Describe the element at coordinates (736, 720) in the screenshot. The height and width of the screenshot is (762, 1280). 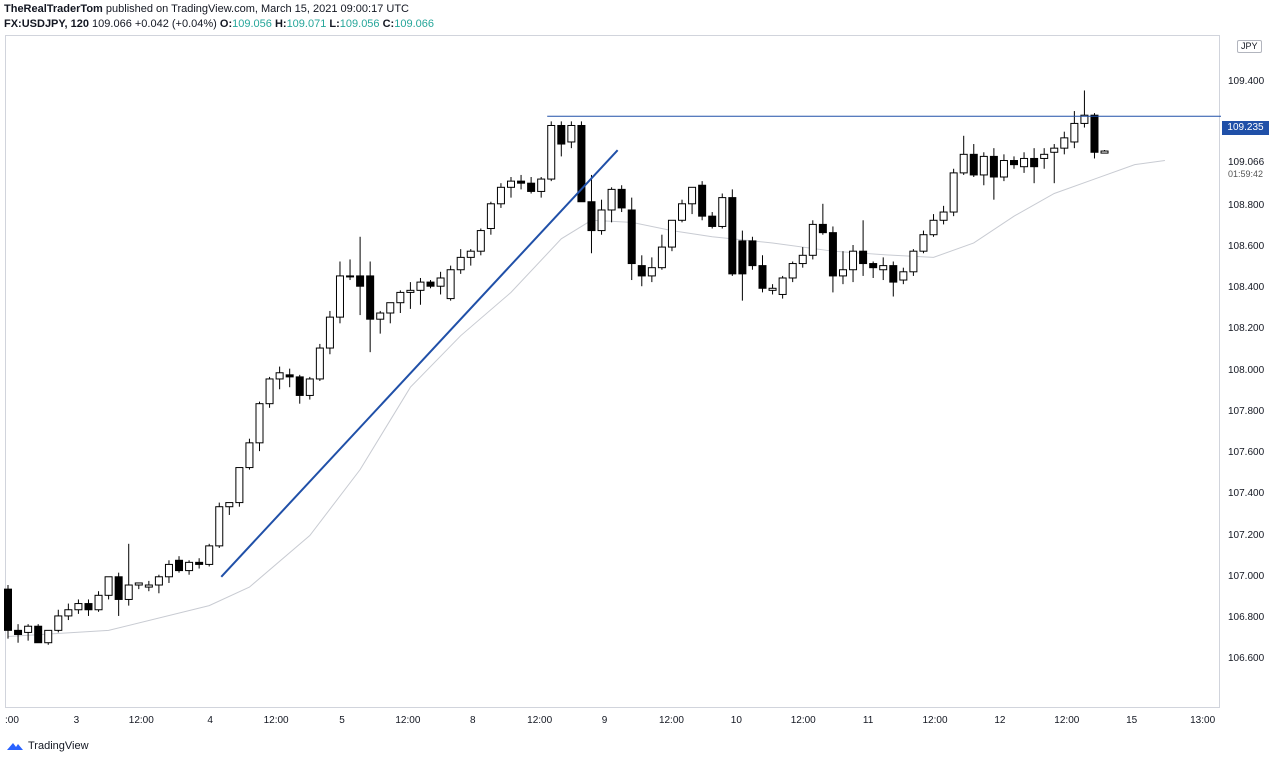
I see `time-tick-label: 10` at that location.